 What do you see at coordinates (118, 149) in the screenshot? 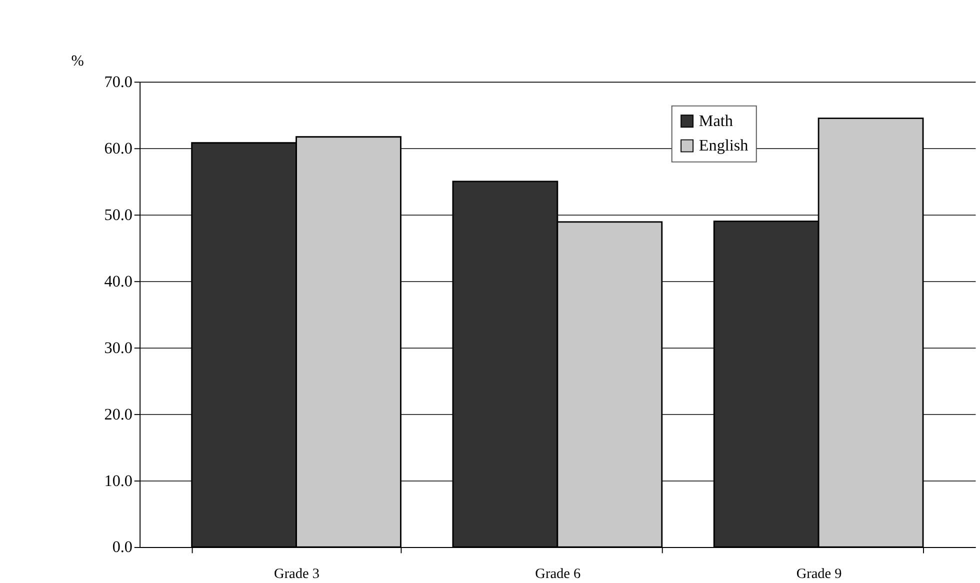
I see `y-tick-label: 60.0` at bounding box center [118, 149].